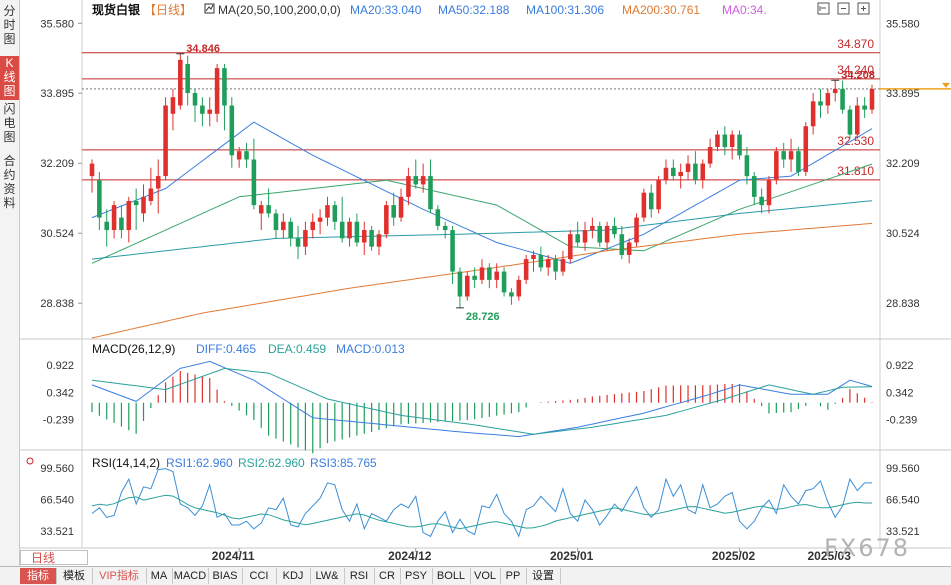  I want to click on bottom-tab-5: BIAS, so click(225, 576).